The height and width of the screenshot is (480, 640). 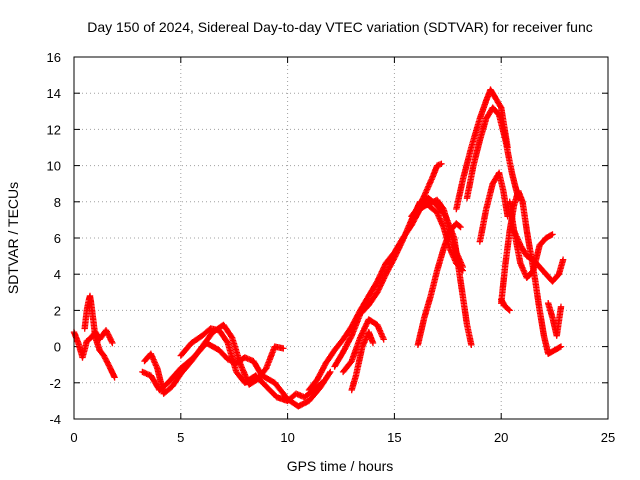 I want to click on x-tick-label: 25, so click(x=608, y=437).